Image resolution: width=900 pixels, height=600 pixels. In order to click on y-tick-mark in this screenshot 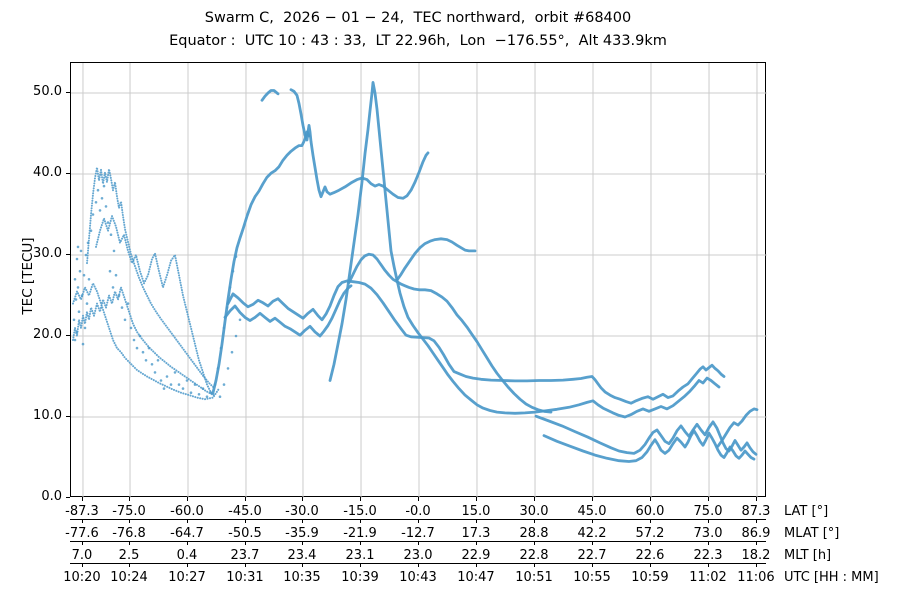, I will do `click(68, 254)`.